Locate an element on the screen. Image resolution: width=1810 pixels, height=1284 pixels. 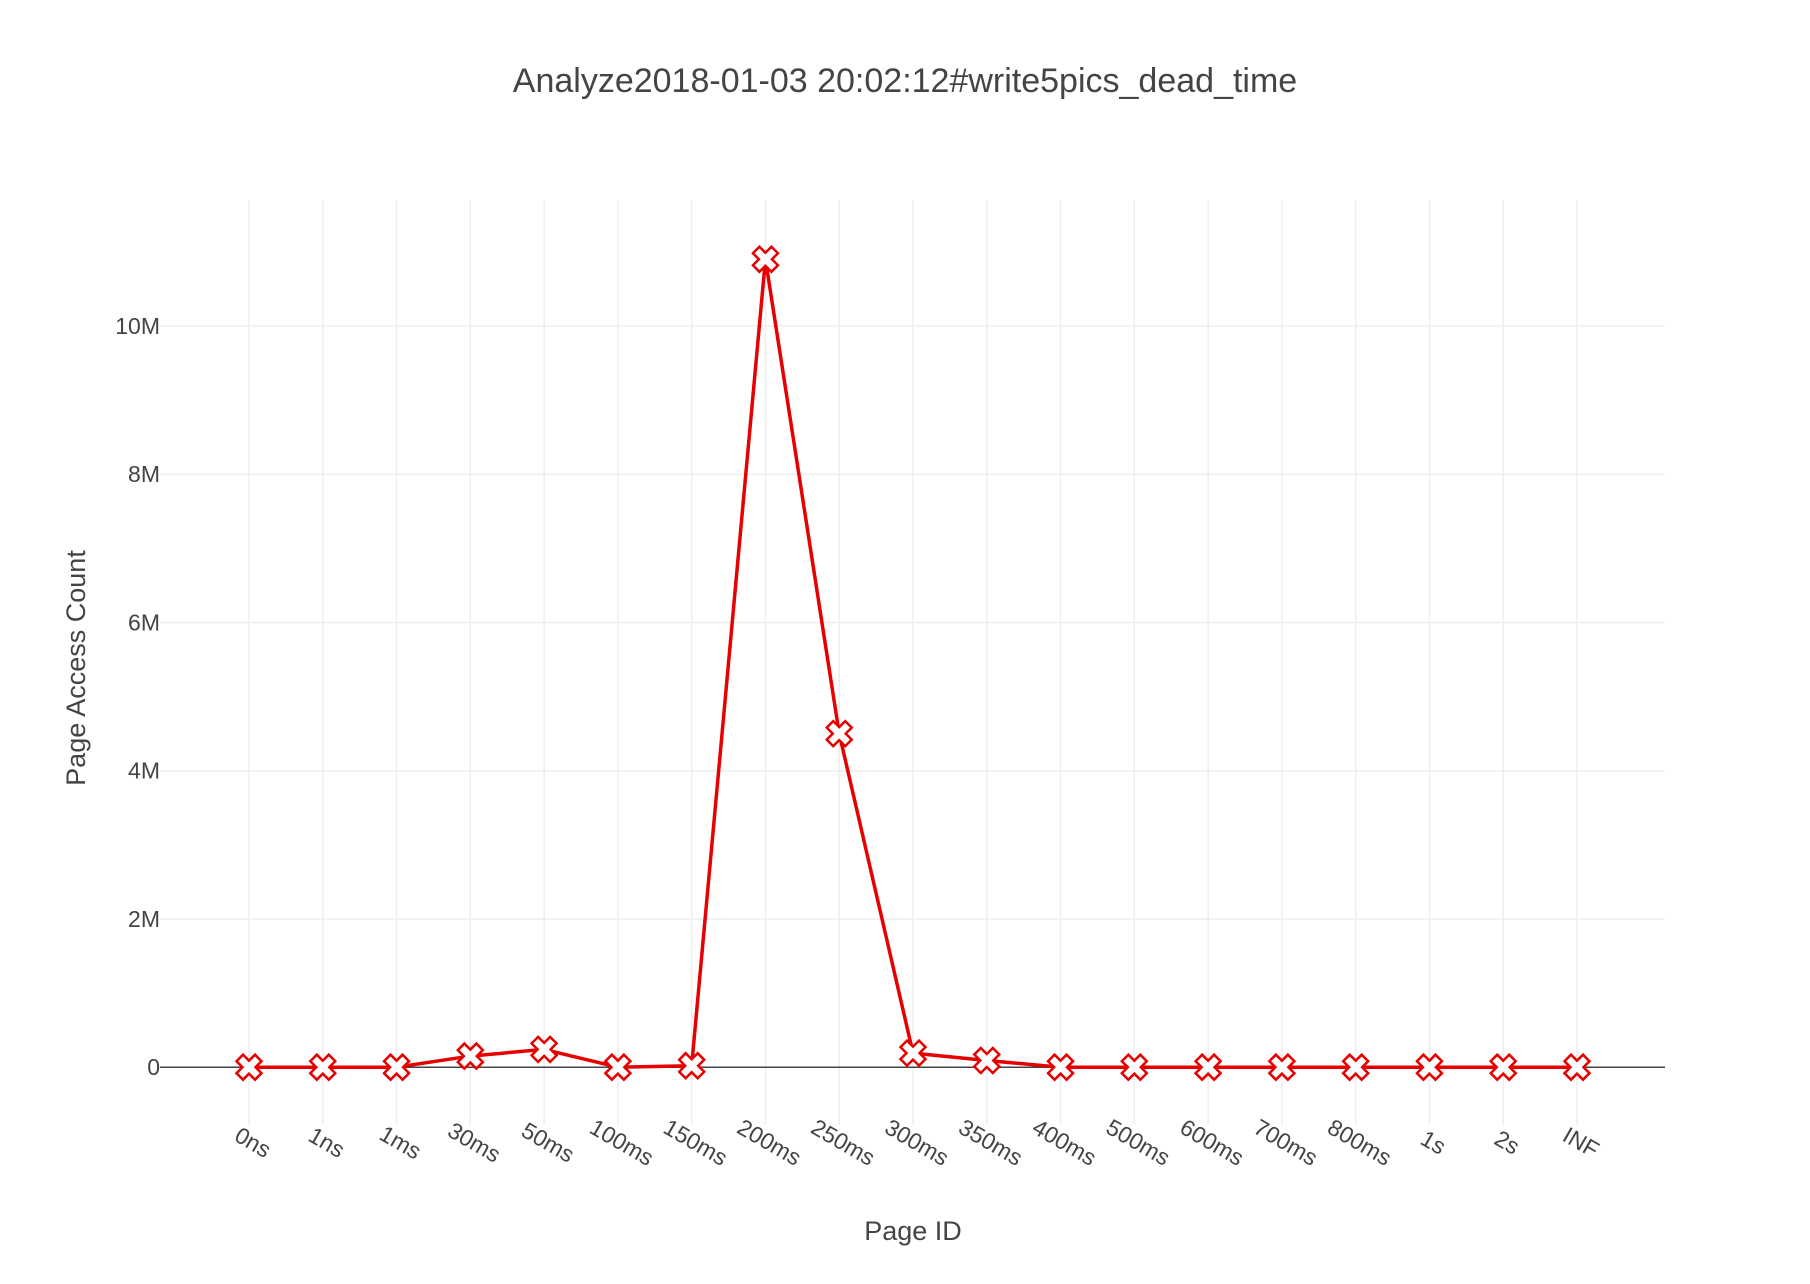
x-tick-label: 350ms is located at coordinates (990, 1142).